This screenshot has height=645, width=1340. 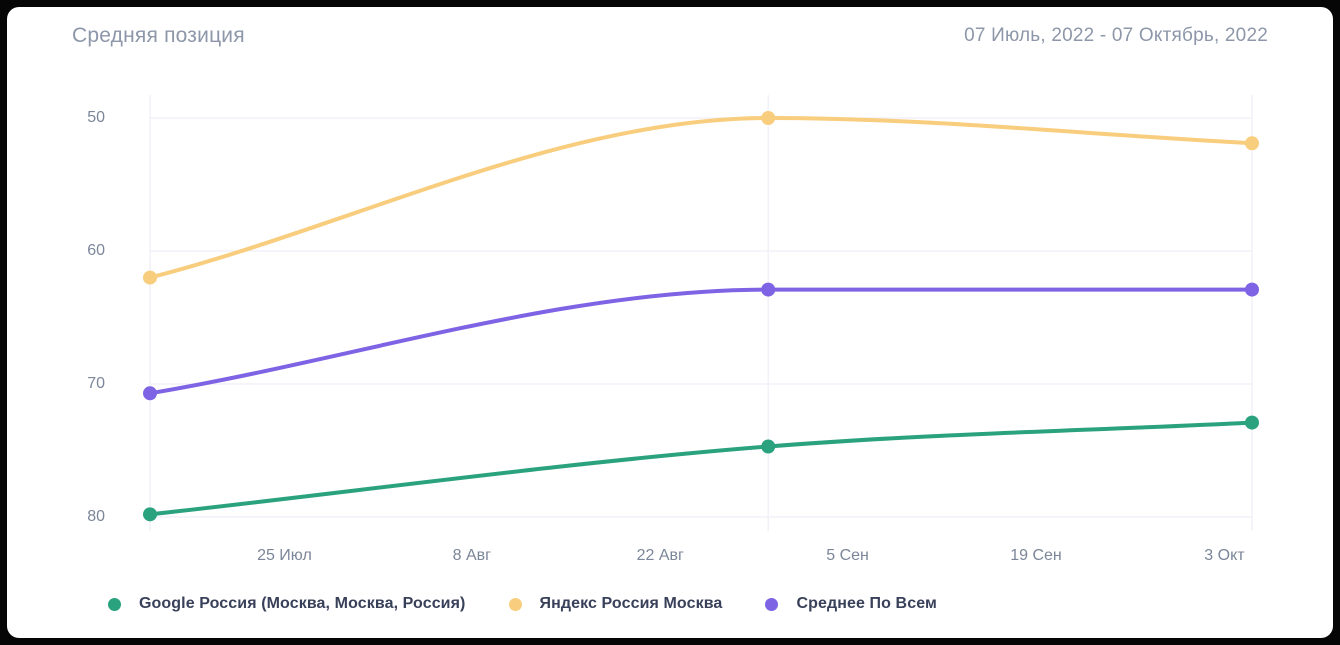 I want to click on x-axis-label: 3 Окт, so click(x=1224, y=555).